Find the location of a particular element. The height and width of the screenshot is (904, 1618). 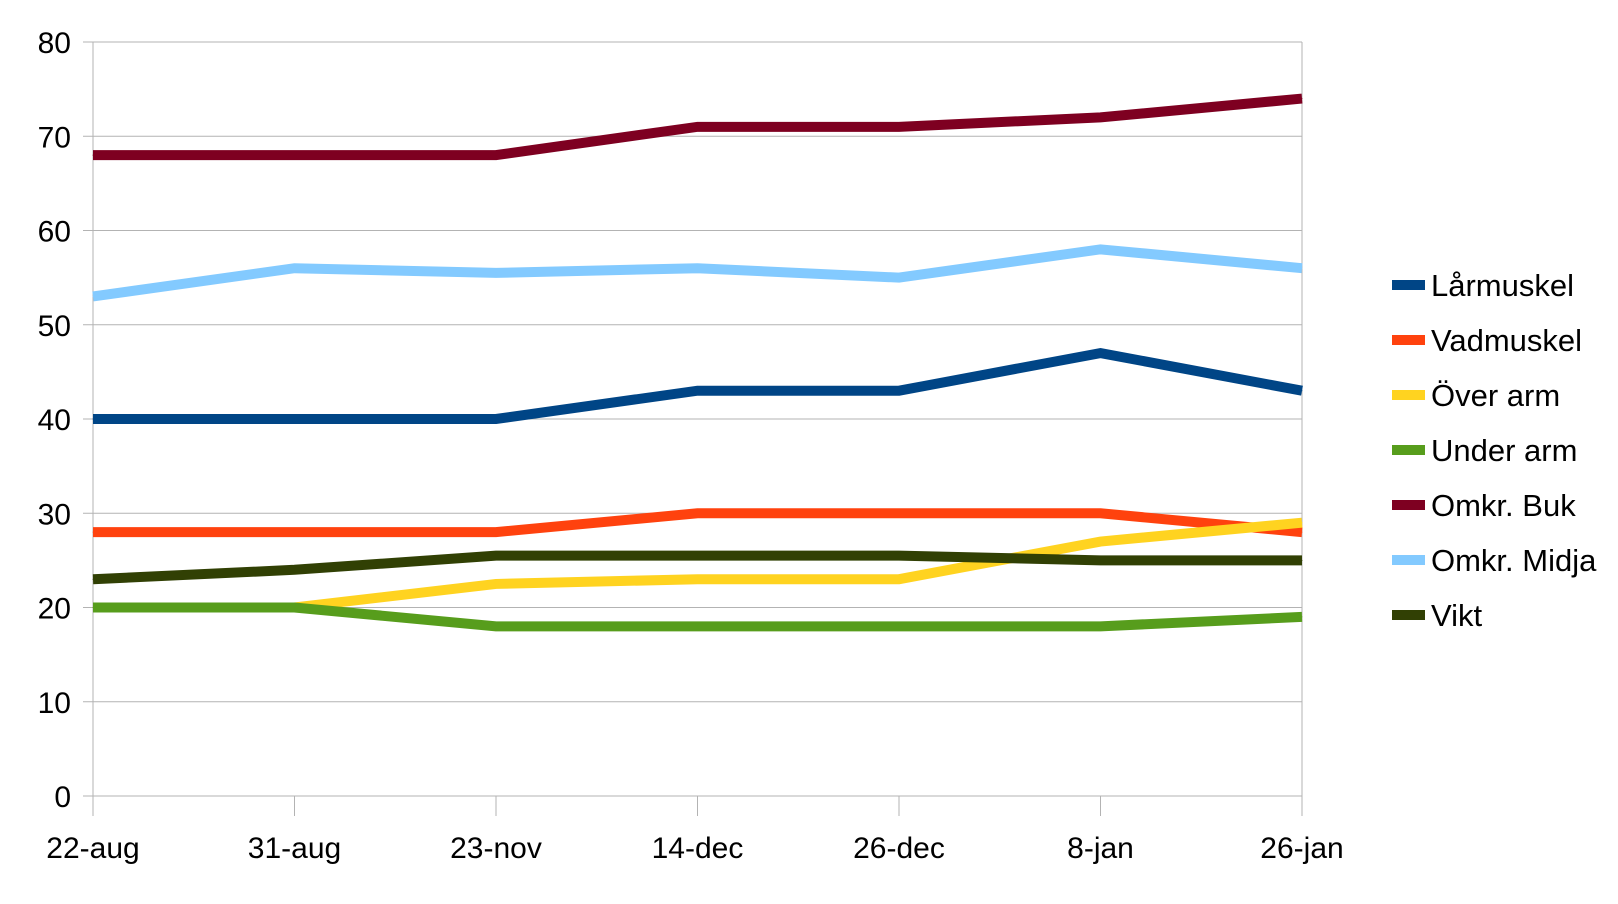

x-tick-label: 8-jan is located at coordinates (1100, 848).